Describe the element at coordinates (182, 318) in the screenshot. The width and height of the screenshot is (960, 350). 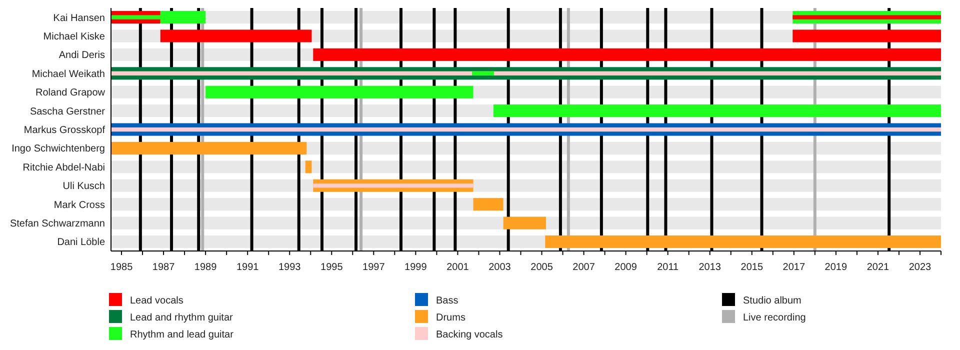
I see `legend-label: Lead and rhythm guitar` at that location.